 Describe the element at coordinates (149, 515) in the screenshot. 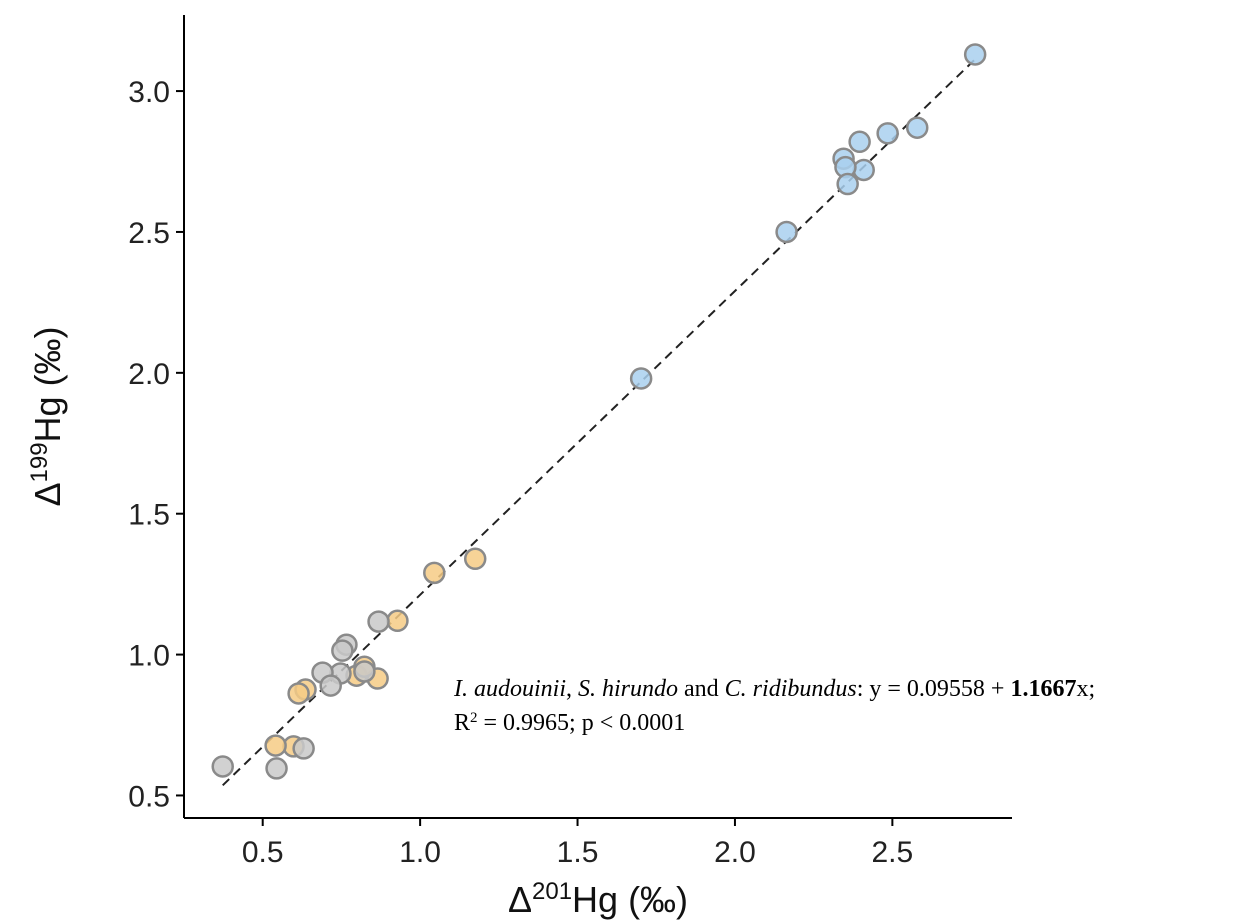

I see `y-tick-label: 1.5` at that location.